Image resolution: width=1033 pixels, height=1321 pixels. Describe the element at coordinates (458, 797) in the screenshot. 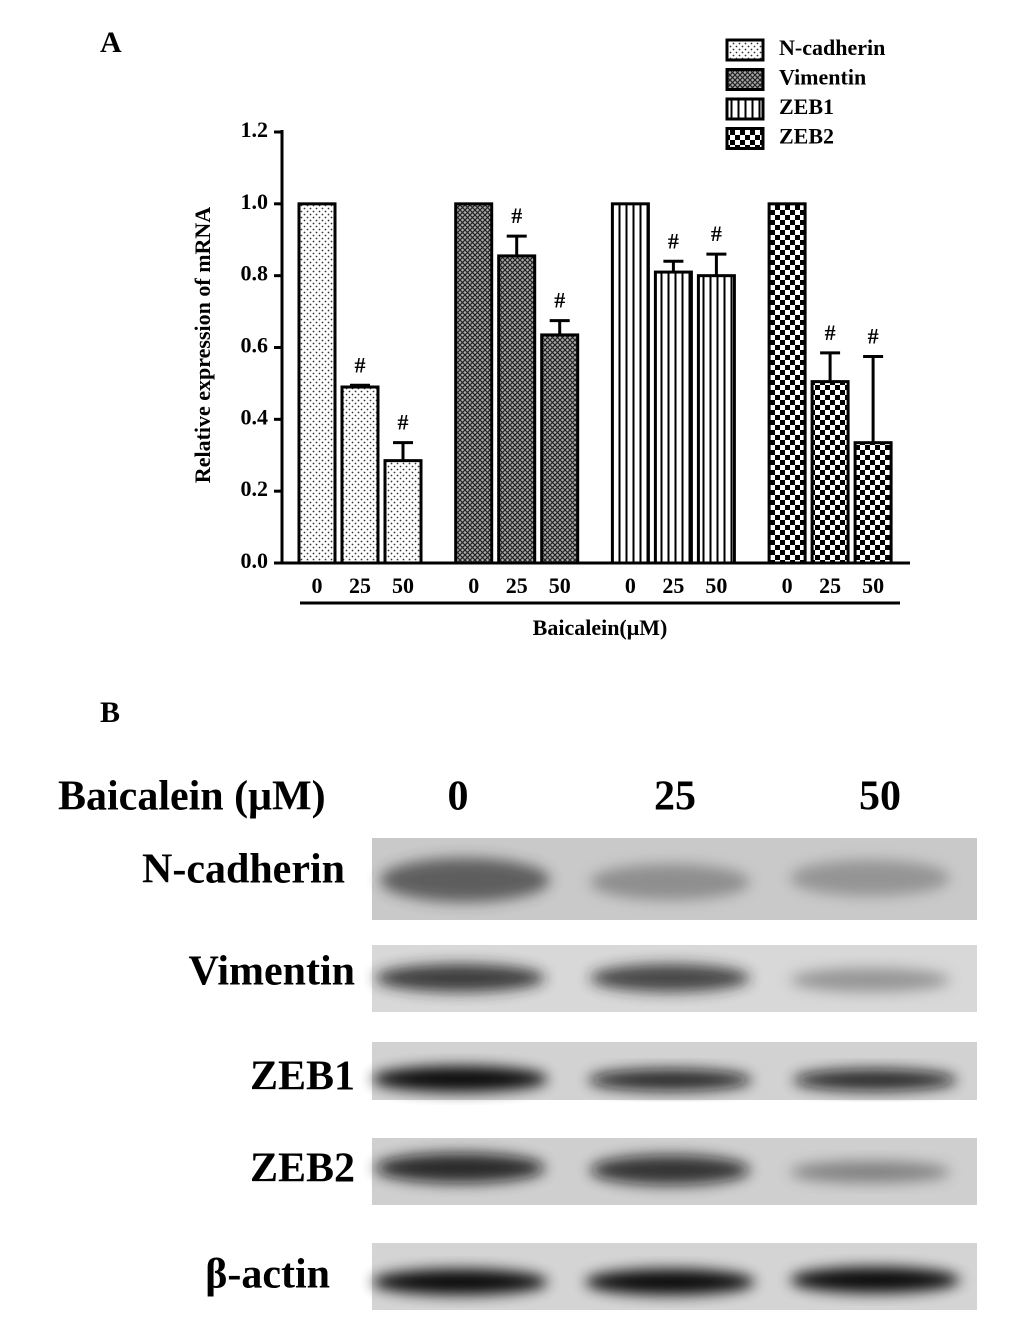

I see `dose-label: 0` at that location.